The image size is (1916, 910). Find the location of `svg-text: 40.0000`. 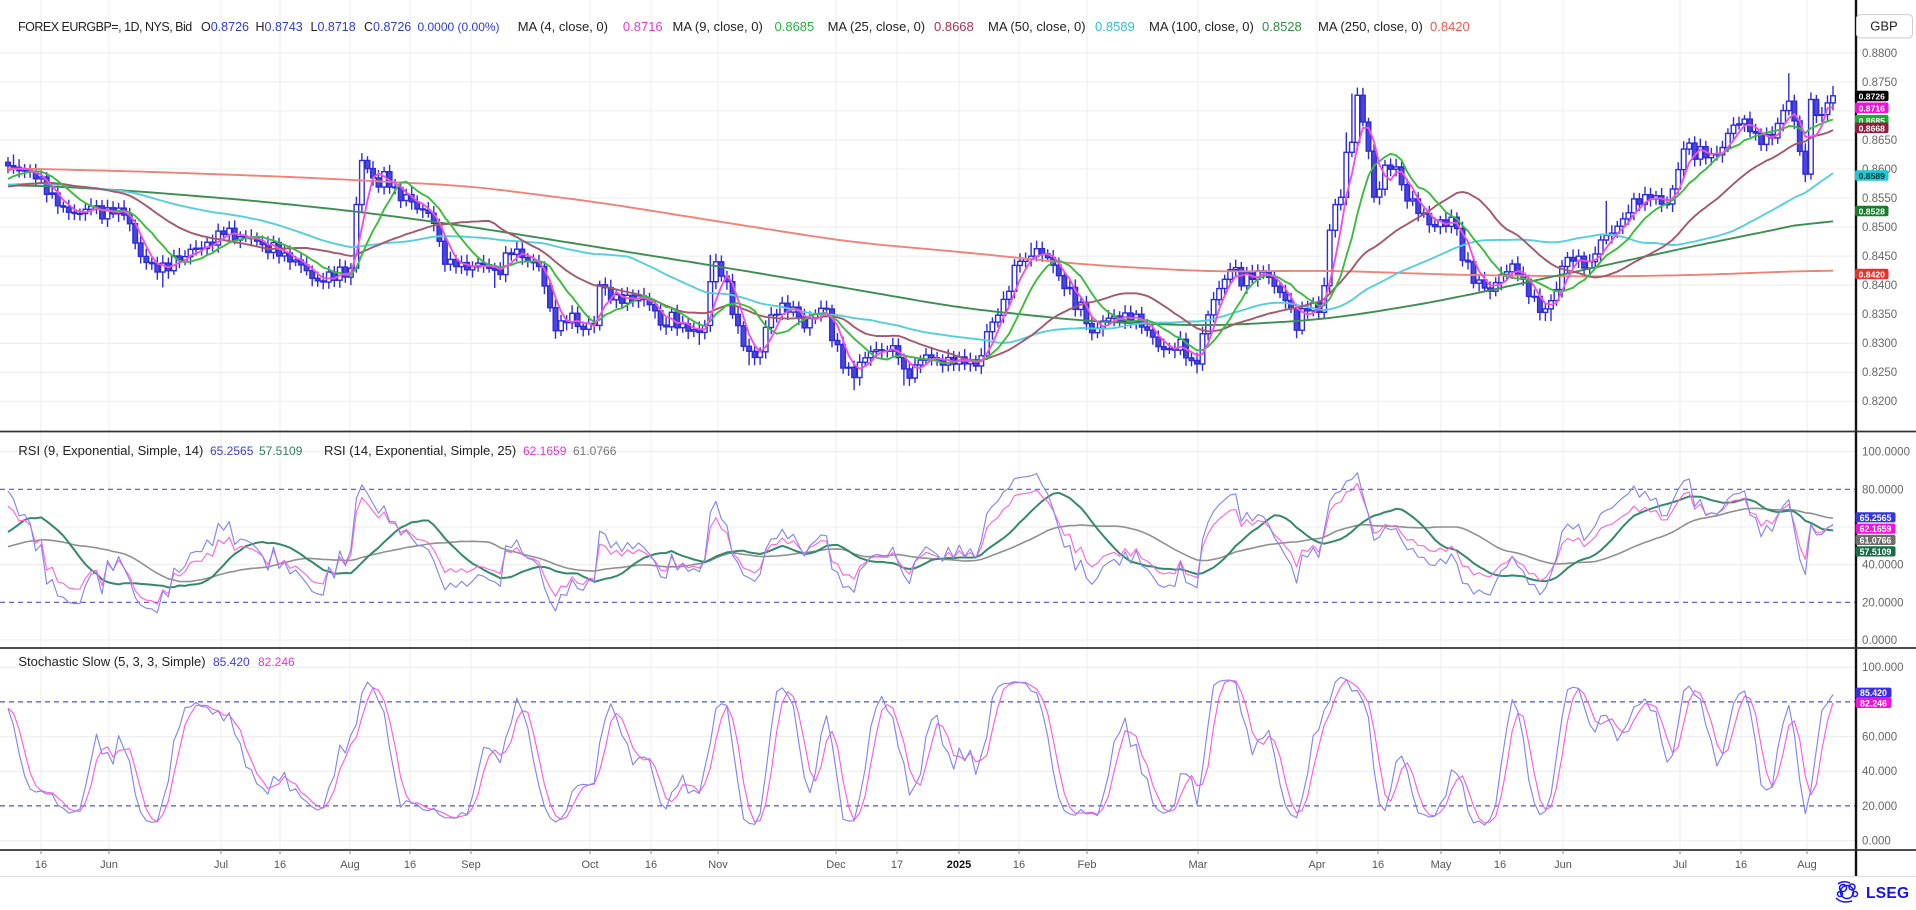

svg-text: 40.0000 is located at coordinates (1883, 566).